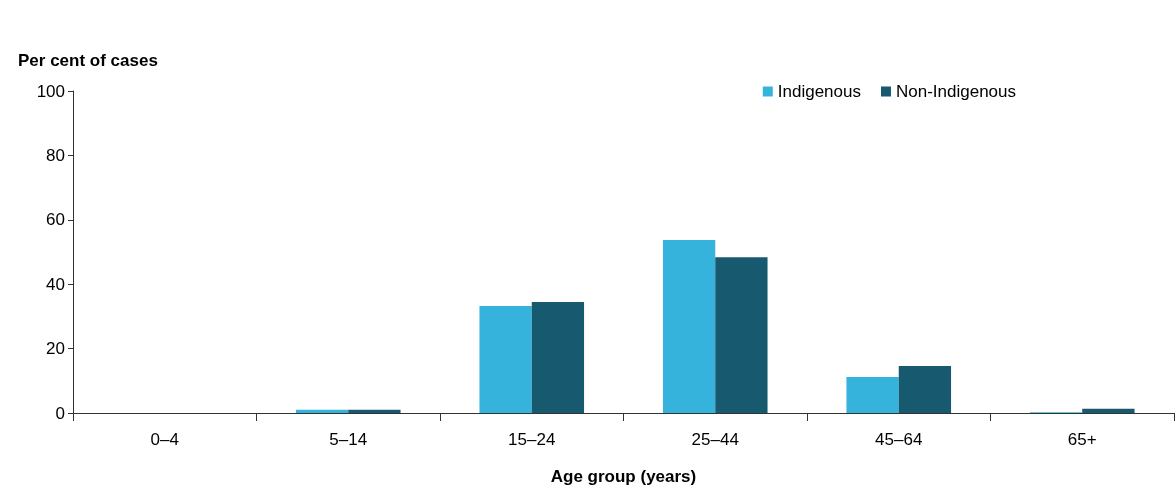  I want to click on x-tick-label: 5–14, so click(348, 439).